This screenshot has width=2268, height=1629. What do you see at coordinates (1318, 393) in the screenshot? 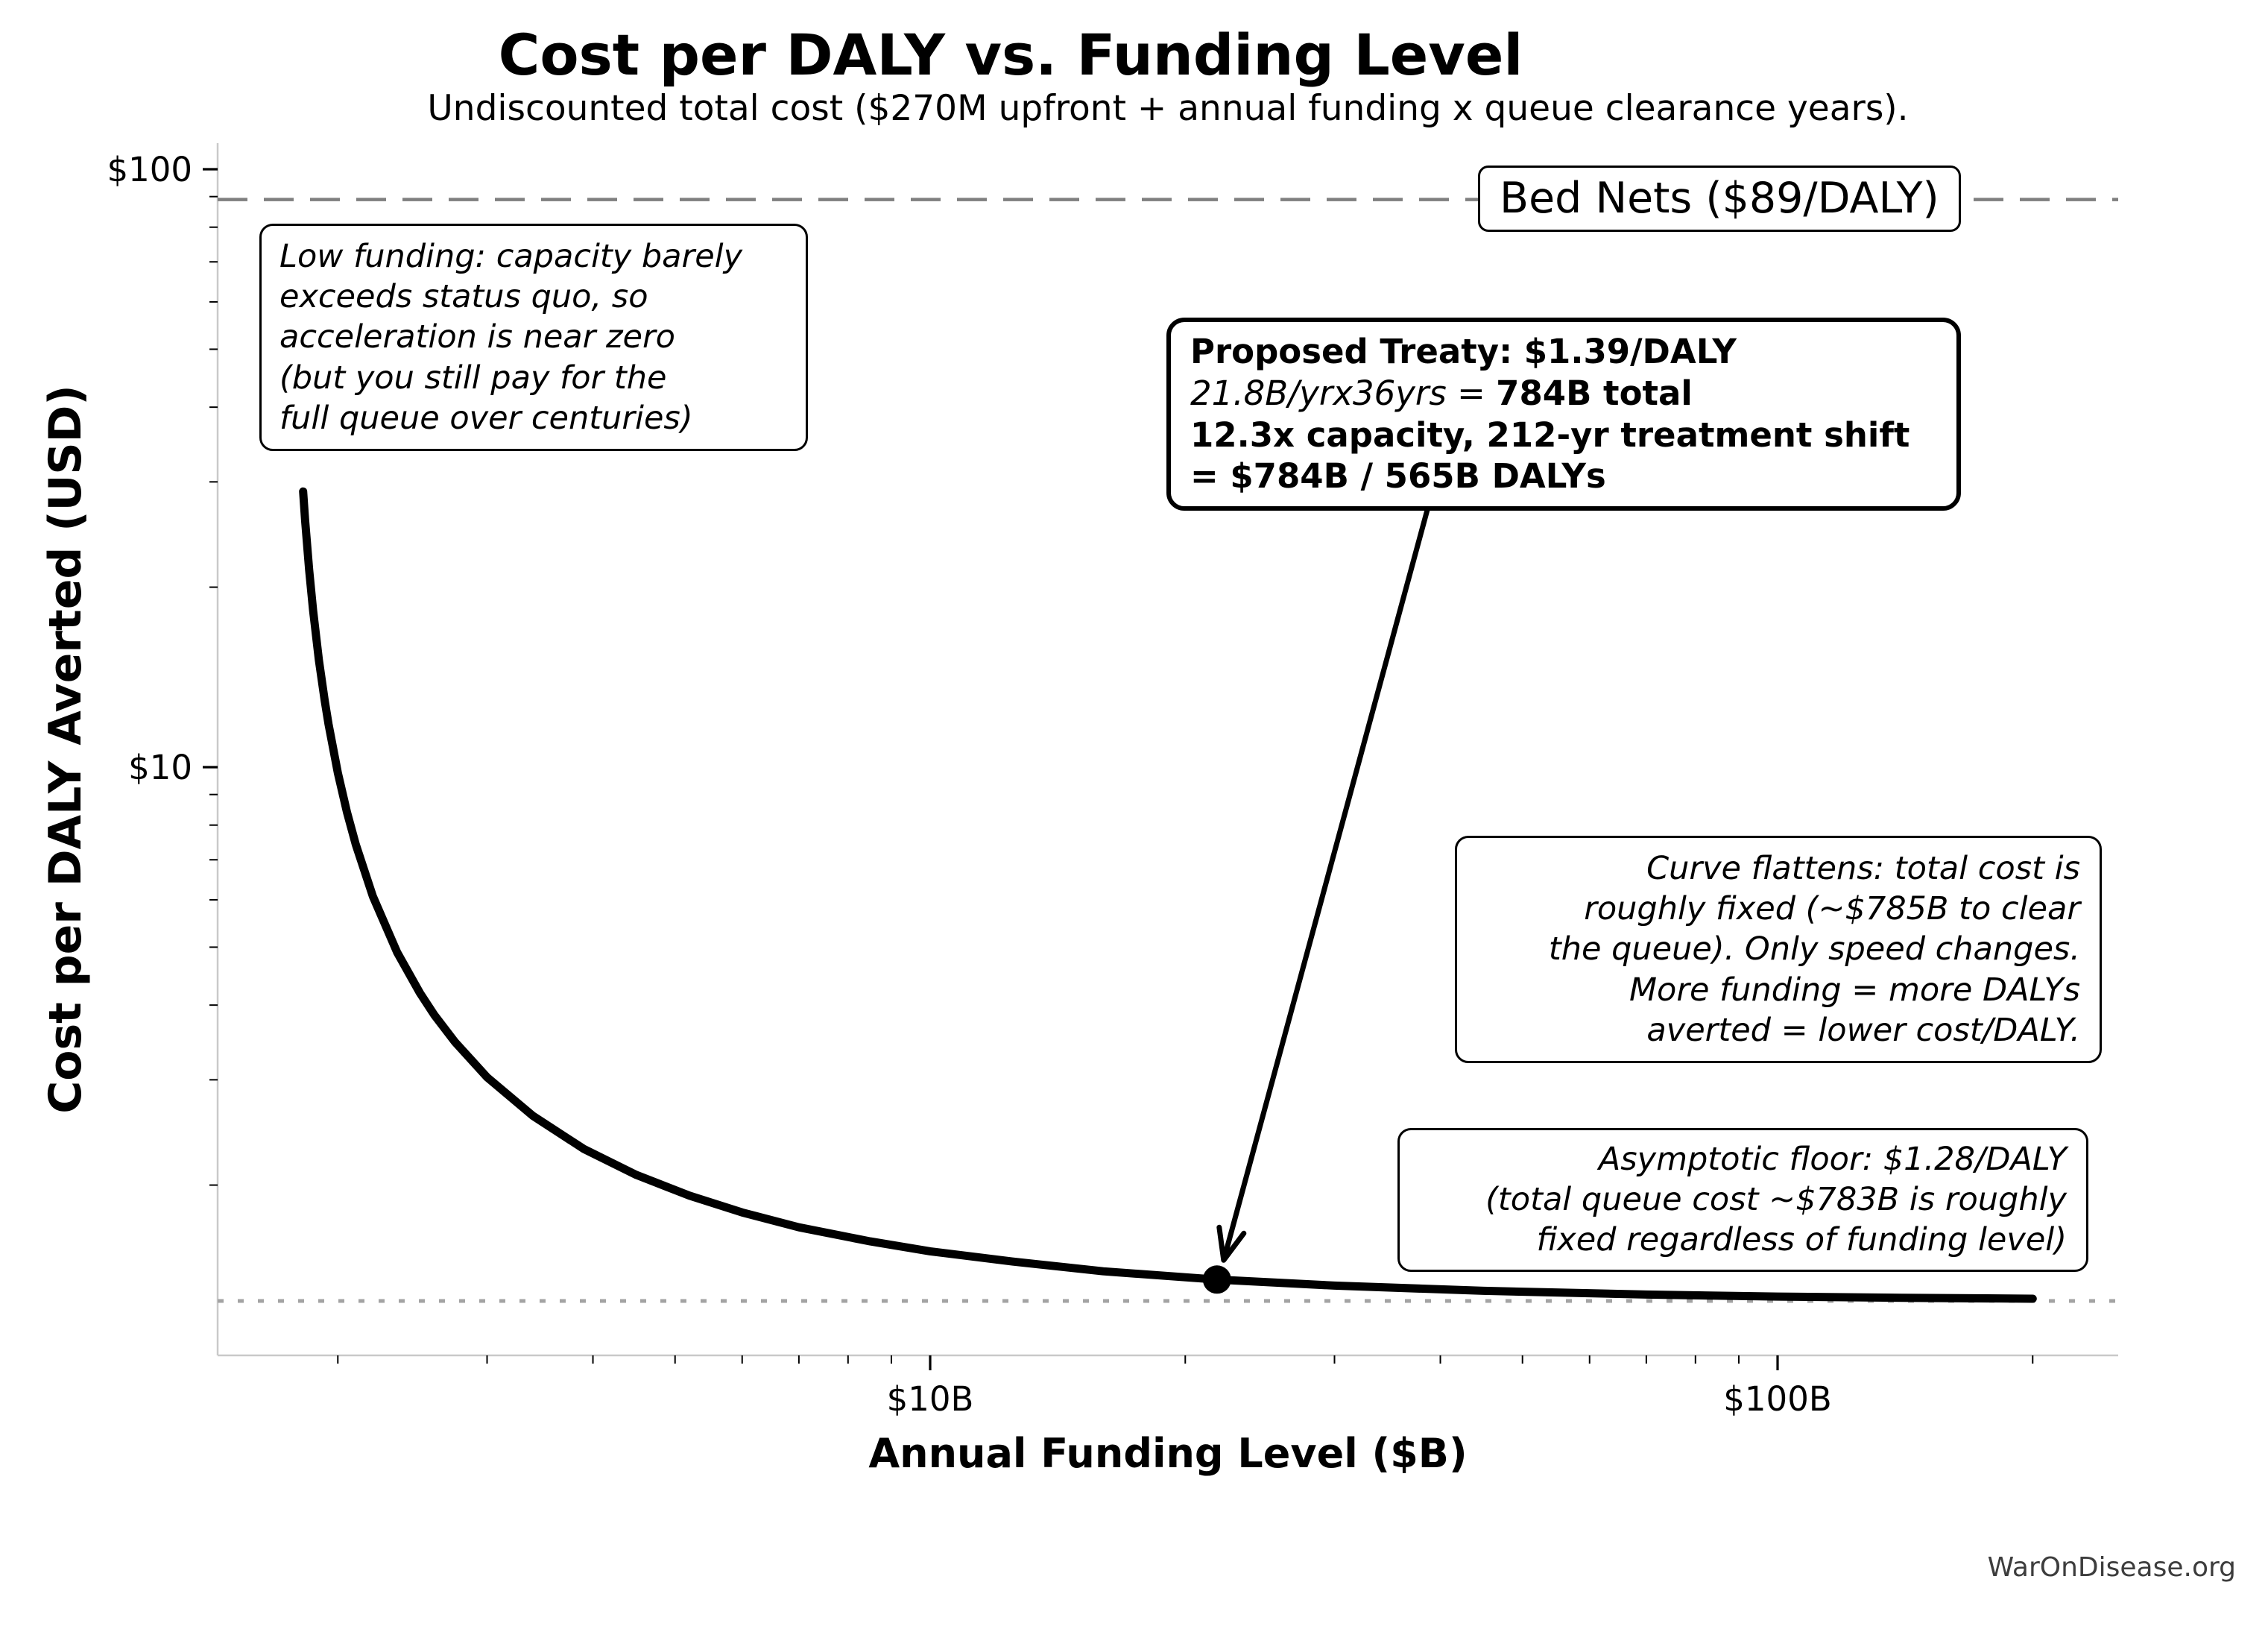
I see `treaty-line-2-math: 21.8B/yrx36yrs` at bounding box center [1318, 393].